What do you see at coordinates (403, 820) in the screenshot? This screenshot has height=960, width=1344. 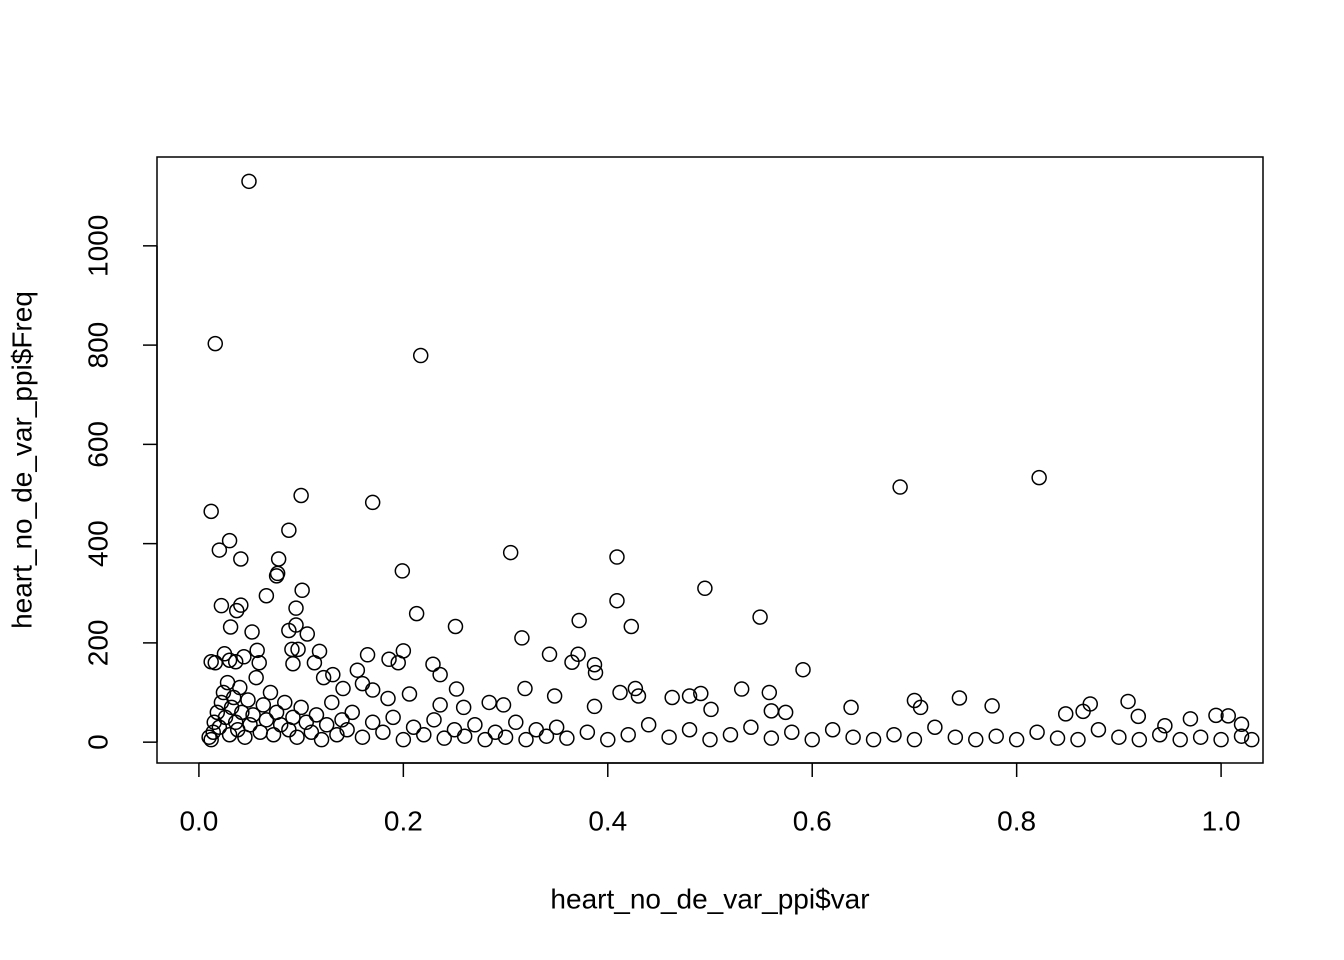 I see `x-tick-label: 0.2` at bounding box center [403, 820].